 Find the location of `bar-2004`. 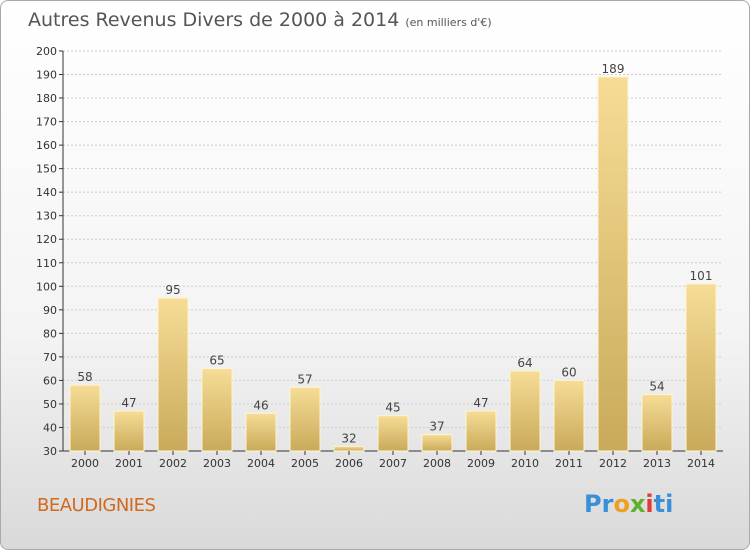

bar-2004 is located at coordinates (261, 432).